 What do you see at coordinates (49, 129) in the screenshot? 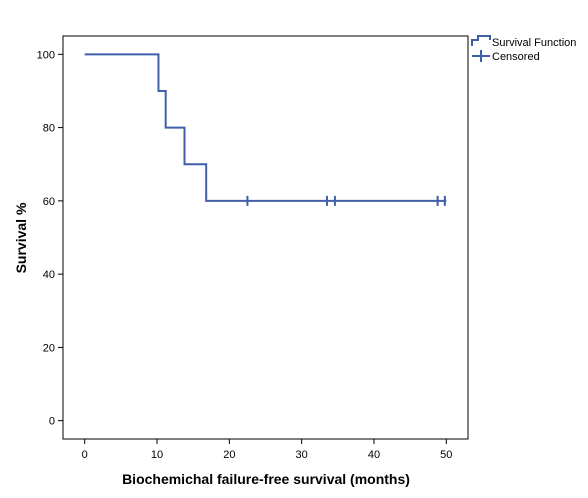
I see `y-tick-label: 80` at bounding box center [49, 129].